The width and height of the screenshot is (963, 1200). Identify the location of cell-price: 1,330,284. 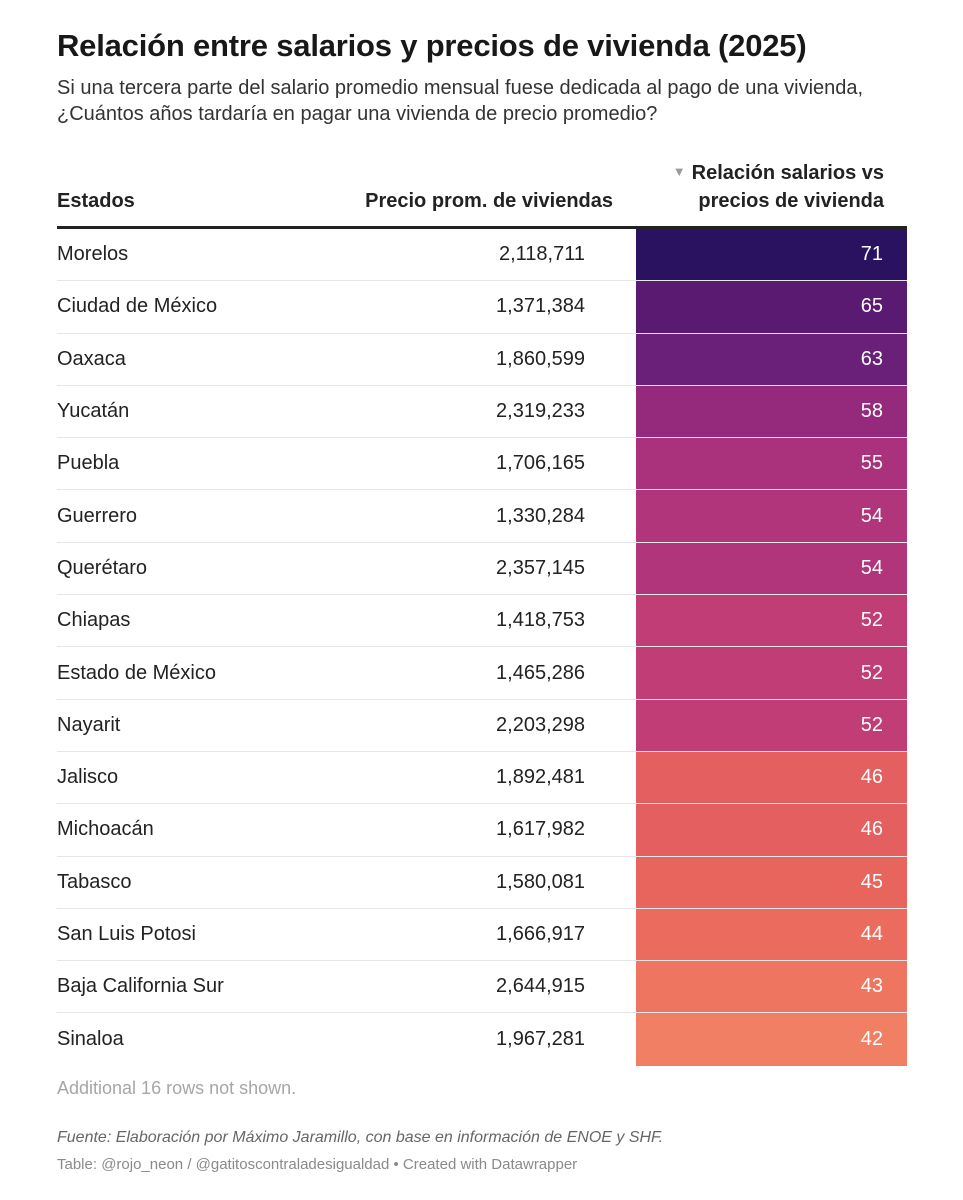
(540, 515).